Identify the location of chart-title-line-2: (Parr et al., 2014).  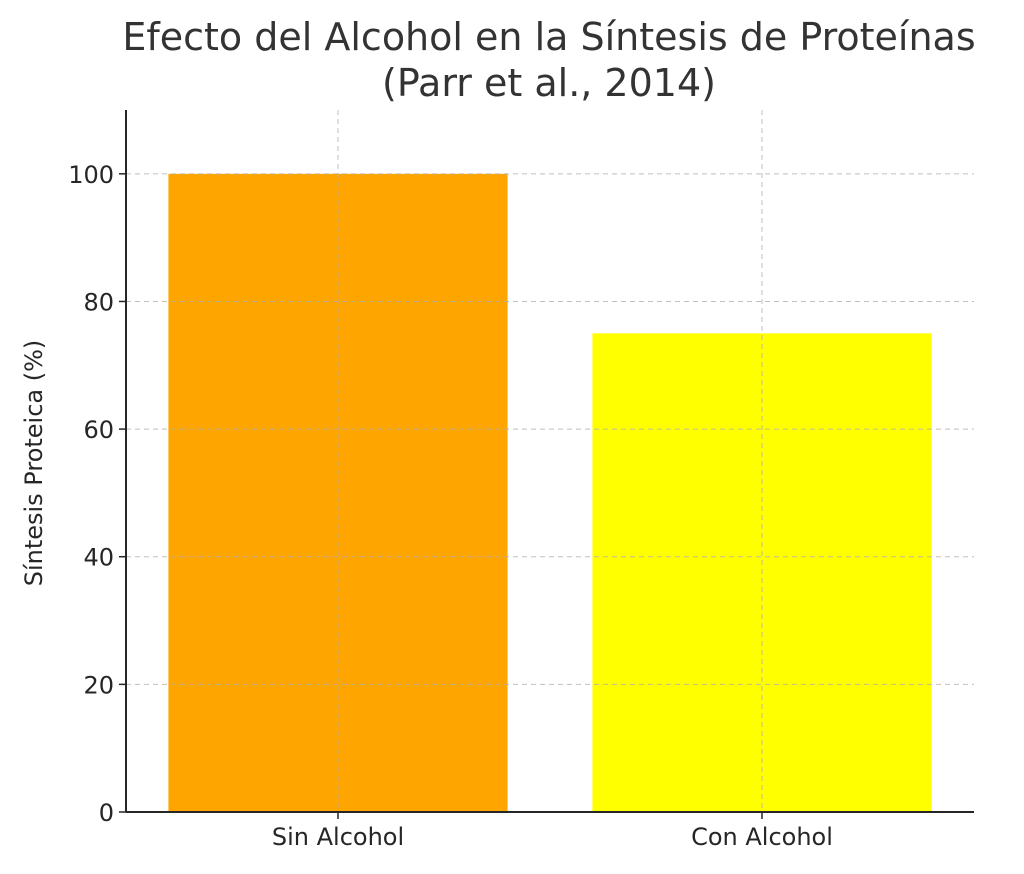
(549, 83).